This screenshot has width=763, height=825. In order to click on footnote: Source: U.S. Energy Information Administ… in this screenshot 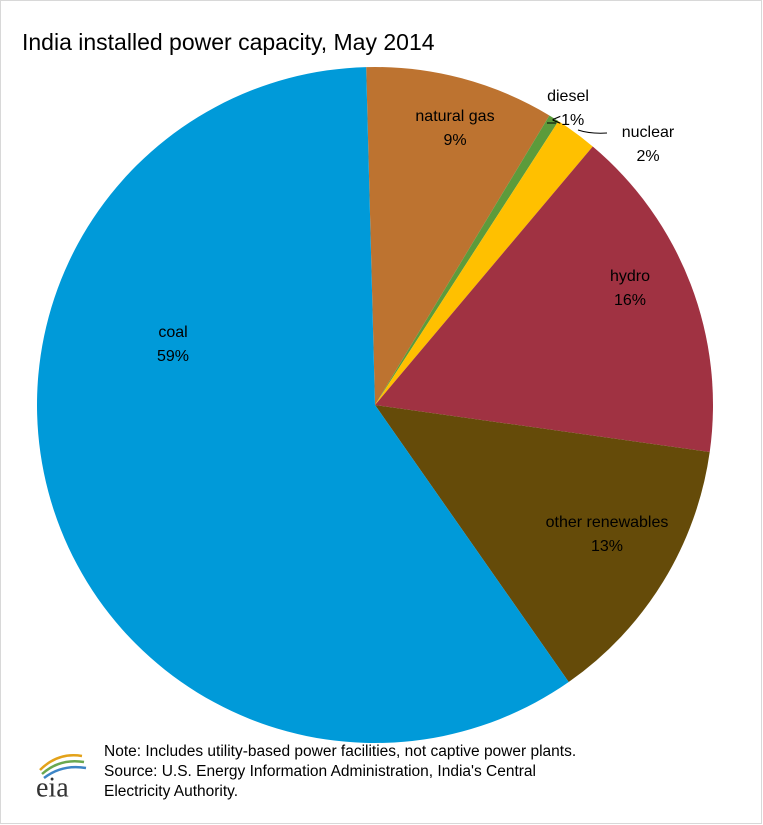, I will do `click(320, 771)`.